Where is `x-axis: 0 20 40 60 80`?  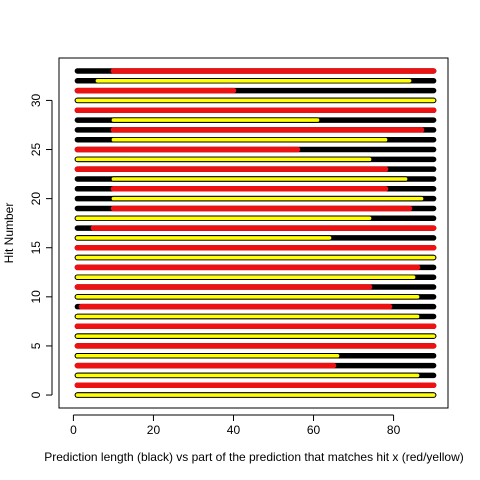
x-axis: 0 20 40 60 80 is located at coordinates (235, 425).